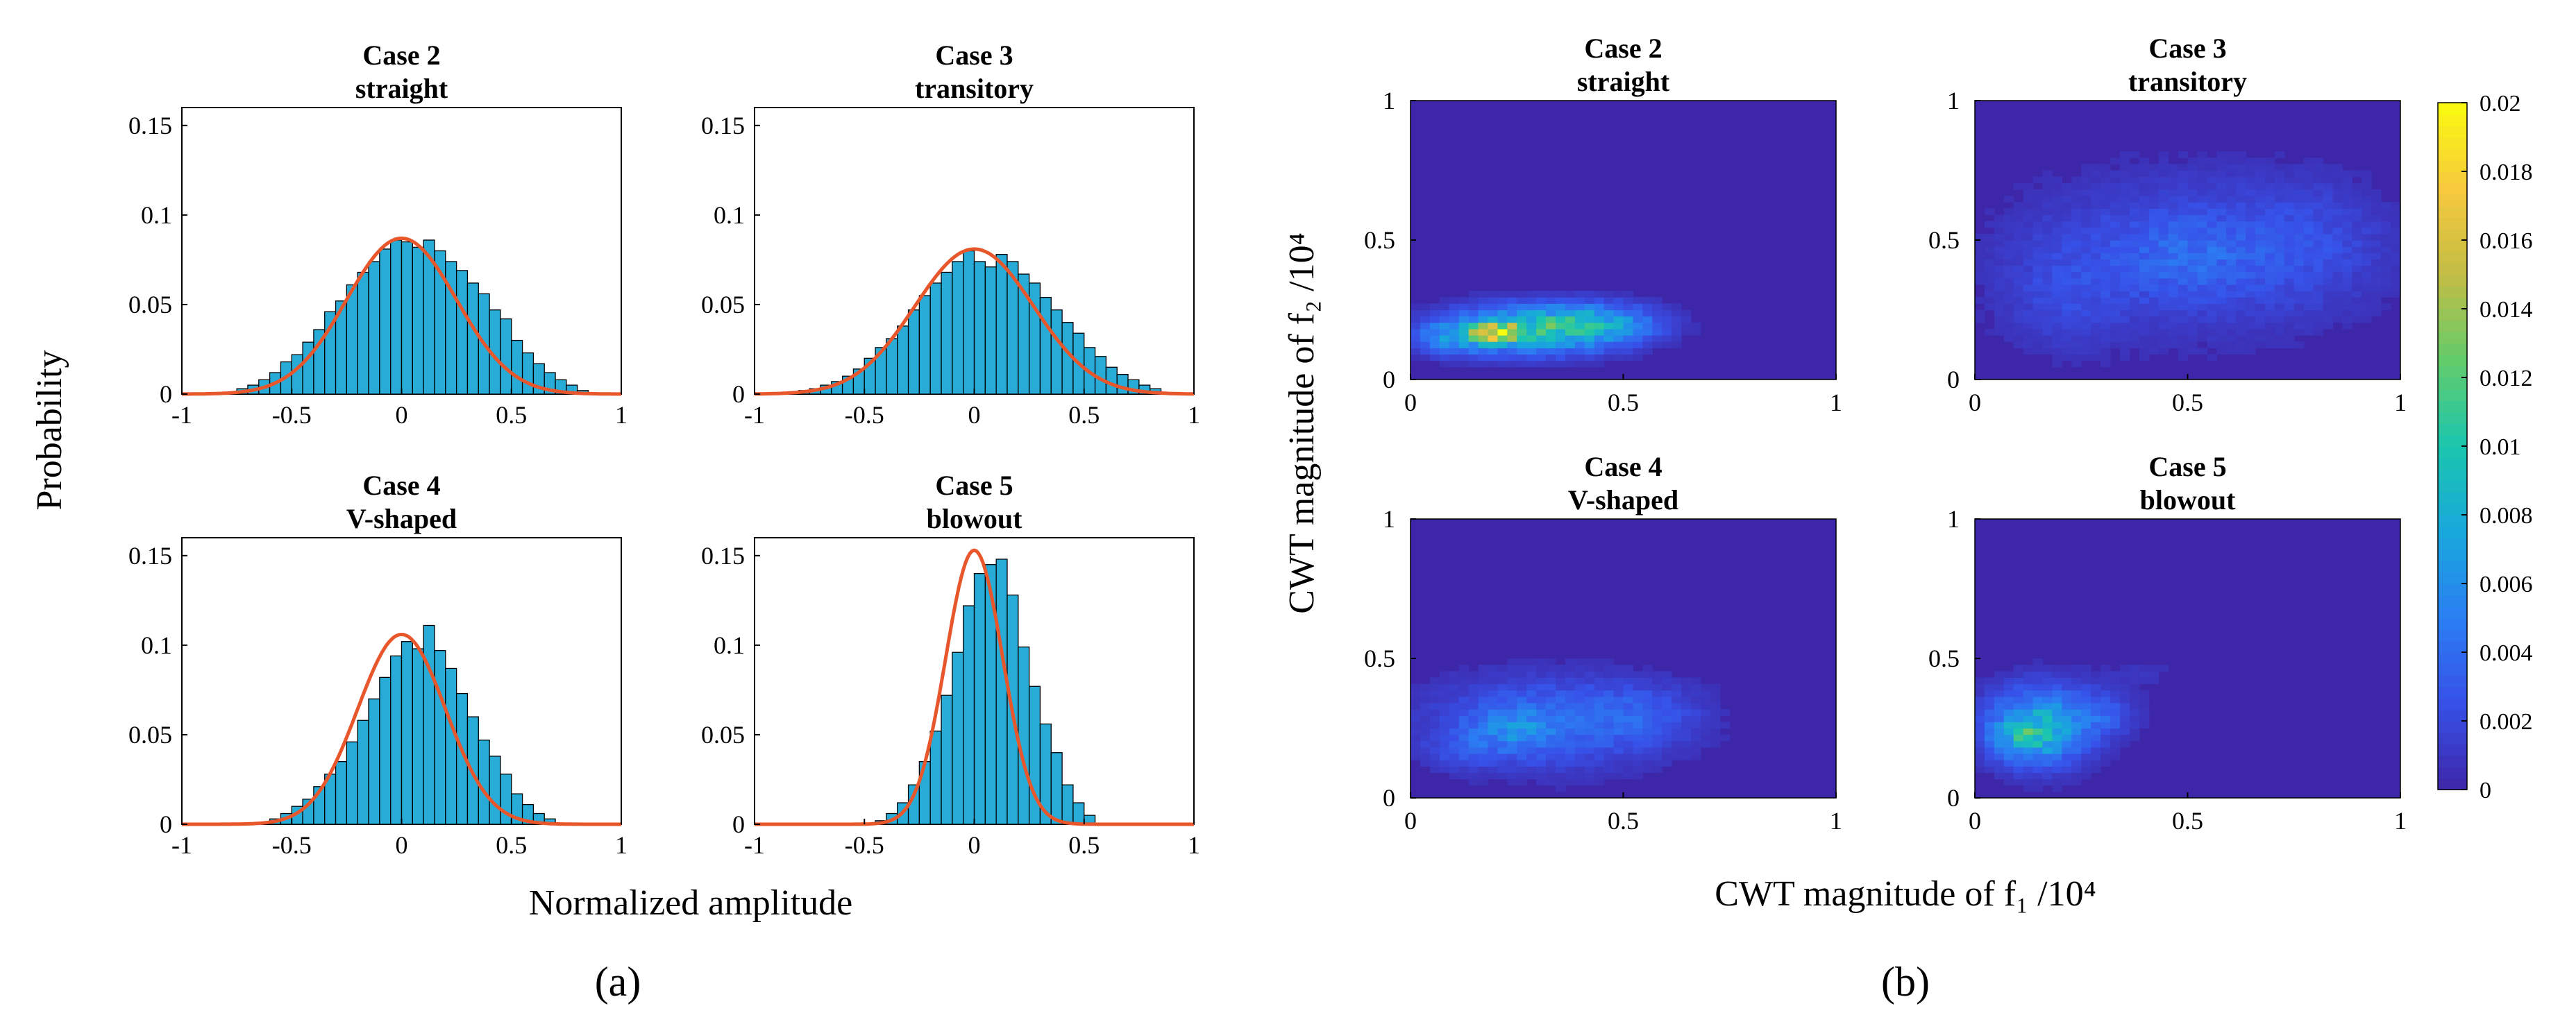  I want to click on x-tick-label: 1, so click(621, 845).